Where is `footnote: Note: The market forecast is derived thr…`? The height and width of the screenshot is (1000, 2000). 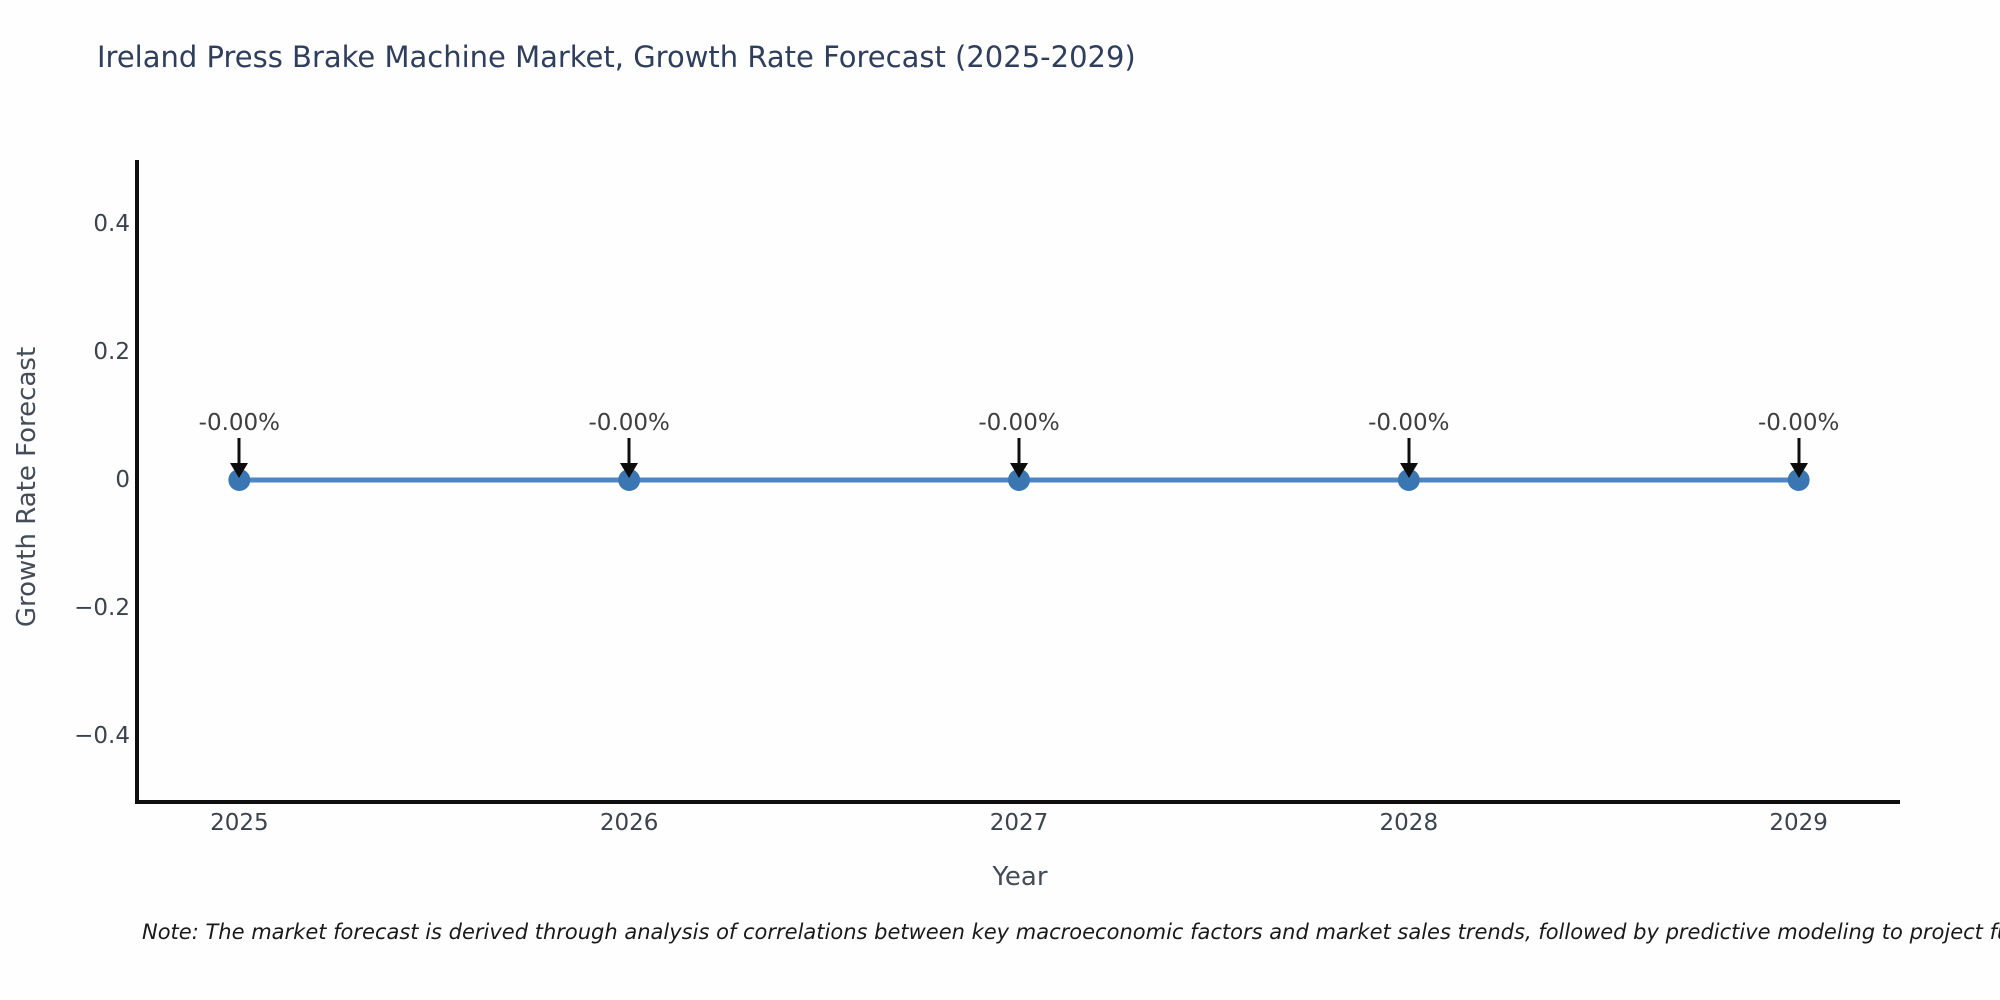 footnote: Note: The market forecast is derived thr… is located at coordinates (1071, 932).